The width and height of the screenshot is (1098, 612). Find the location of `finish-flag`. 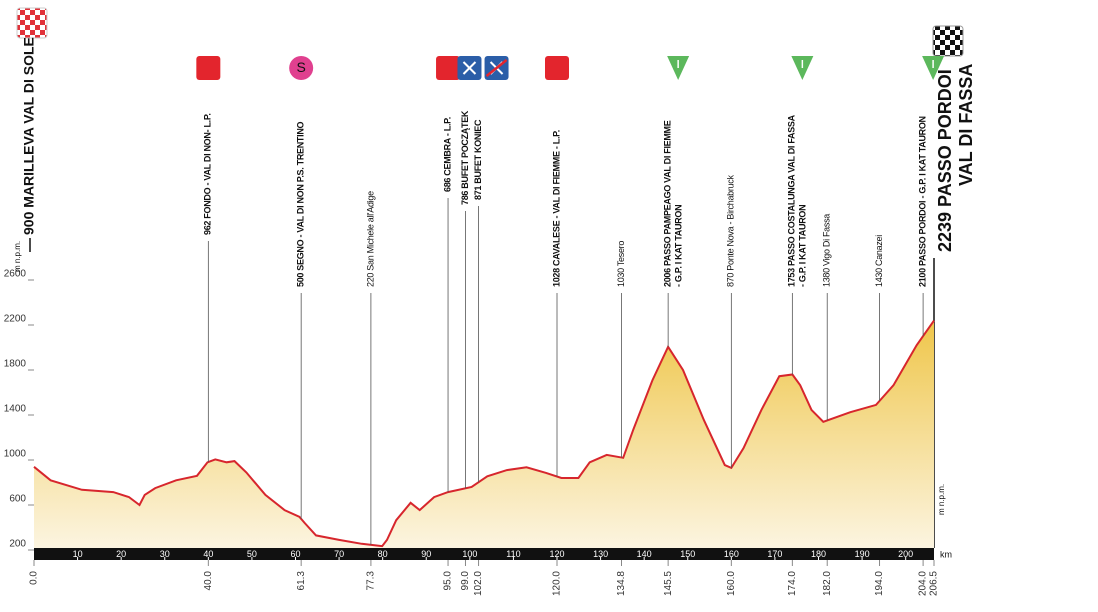

finish-flag is located at coordinates (948, 41).